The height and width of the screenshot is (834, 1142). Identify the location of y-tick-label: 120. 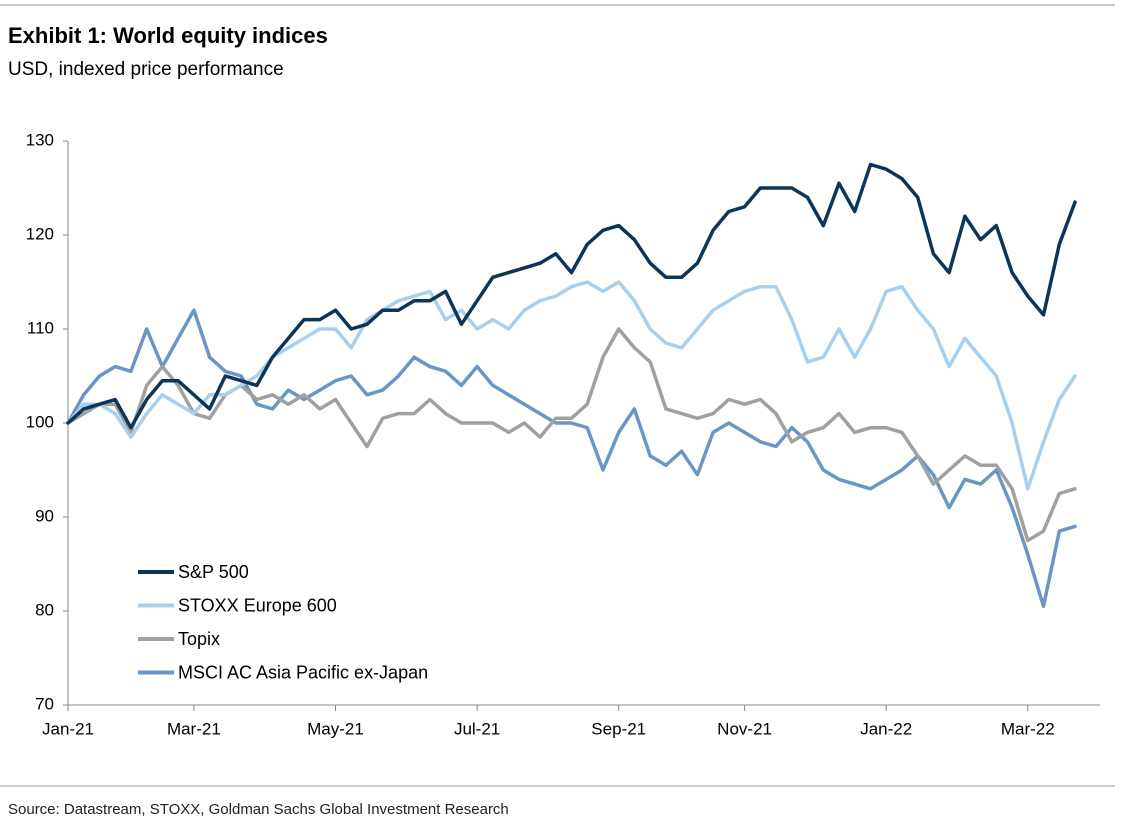
(40, 233).